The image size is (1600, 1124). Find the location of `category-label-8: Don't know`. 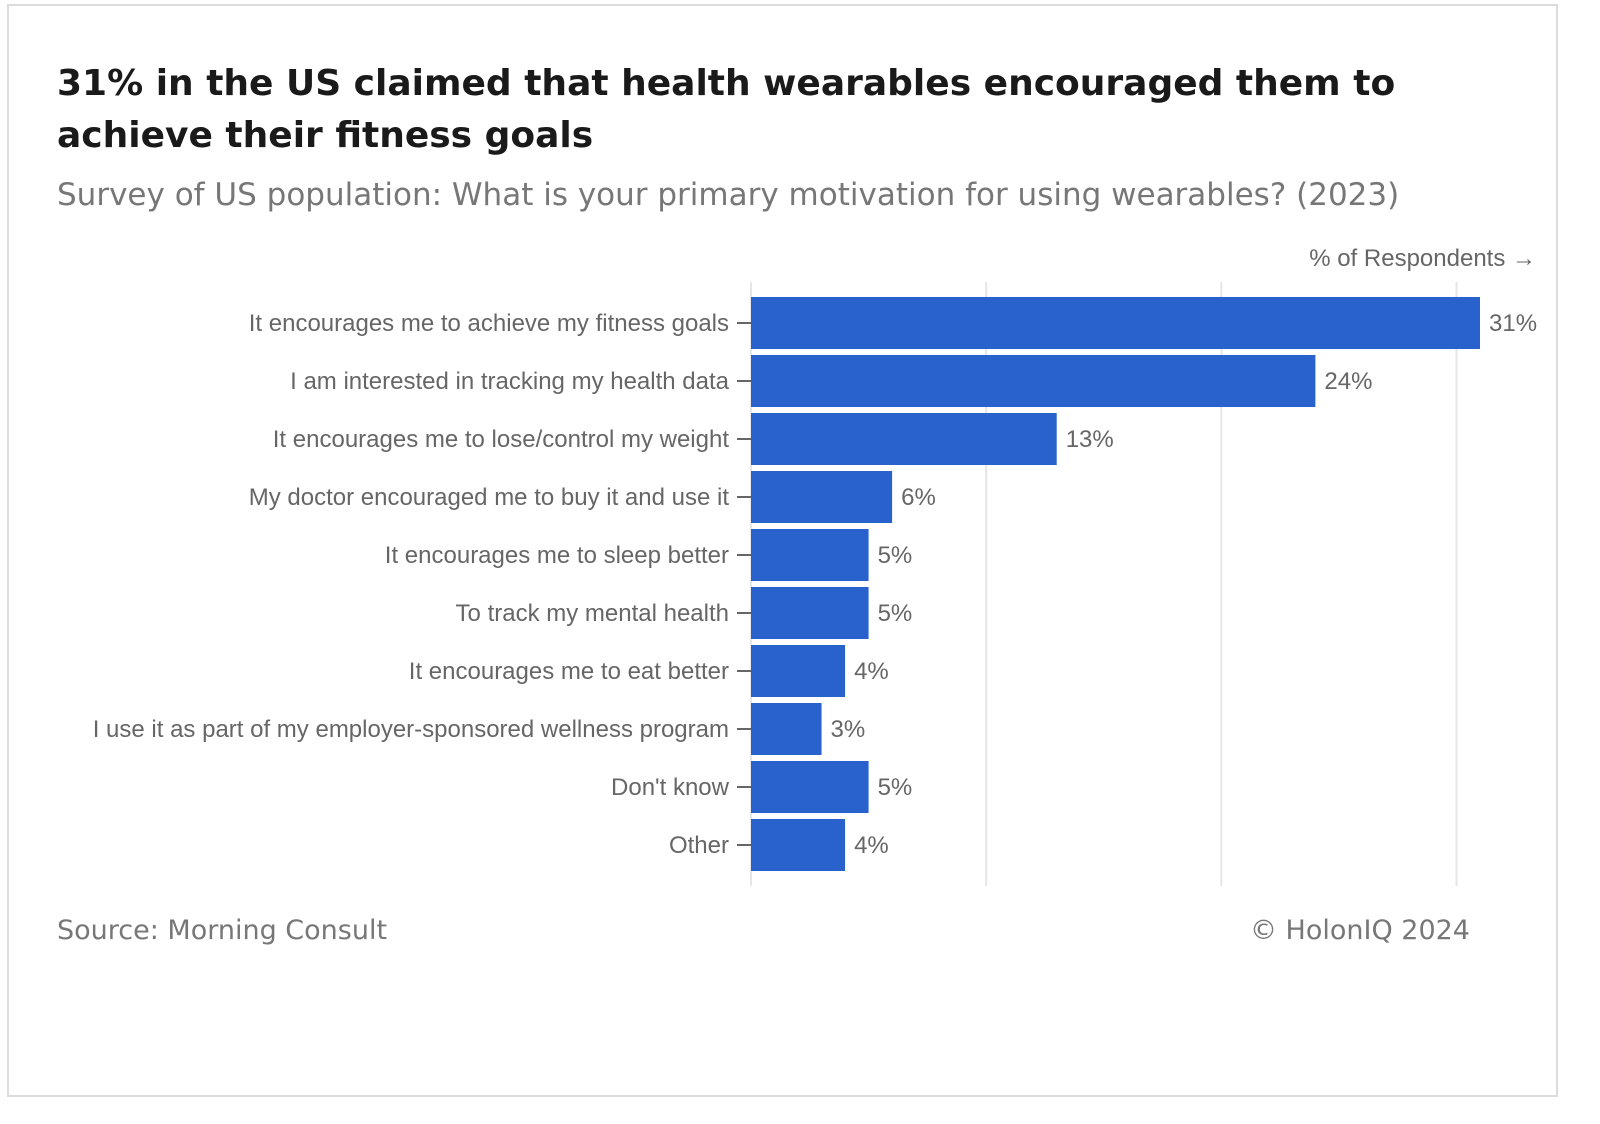

category-label-8: Don't know is located at coordinates (670, 787).